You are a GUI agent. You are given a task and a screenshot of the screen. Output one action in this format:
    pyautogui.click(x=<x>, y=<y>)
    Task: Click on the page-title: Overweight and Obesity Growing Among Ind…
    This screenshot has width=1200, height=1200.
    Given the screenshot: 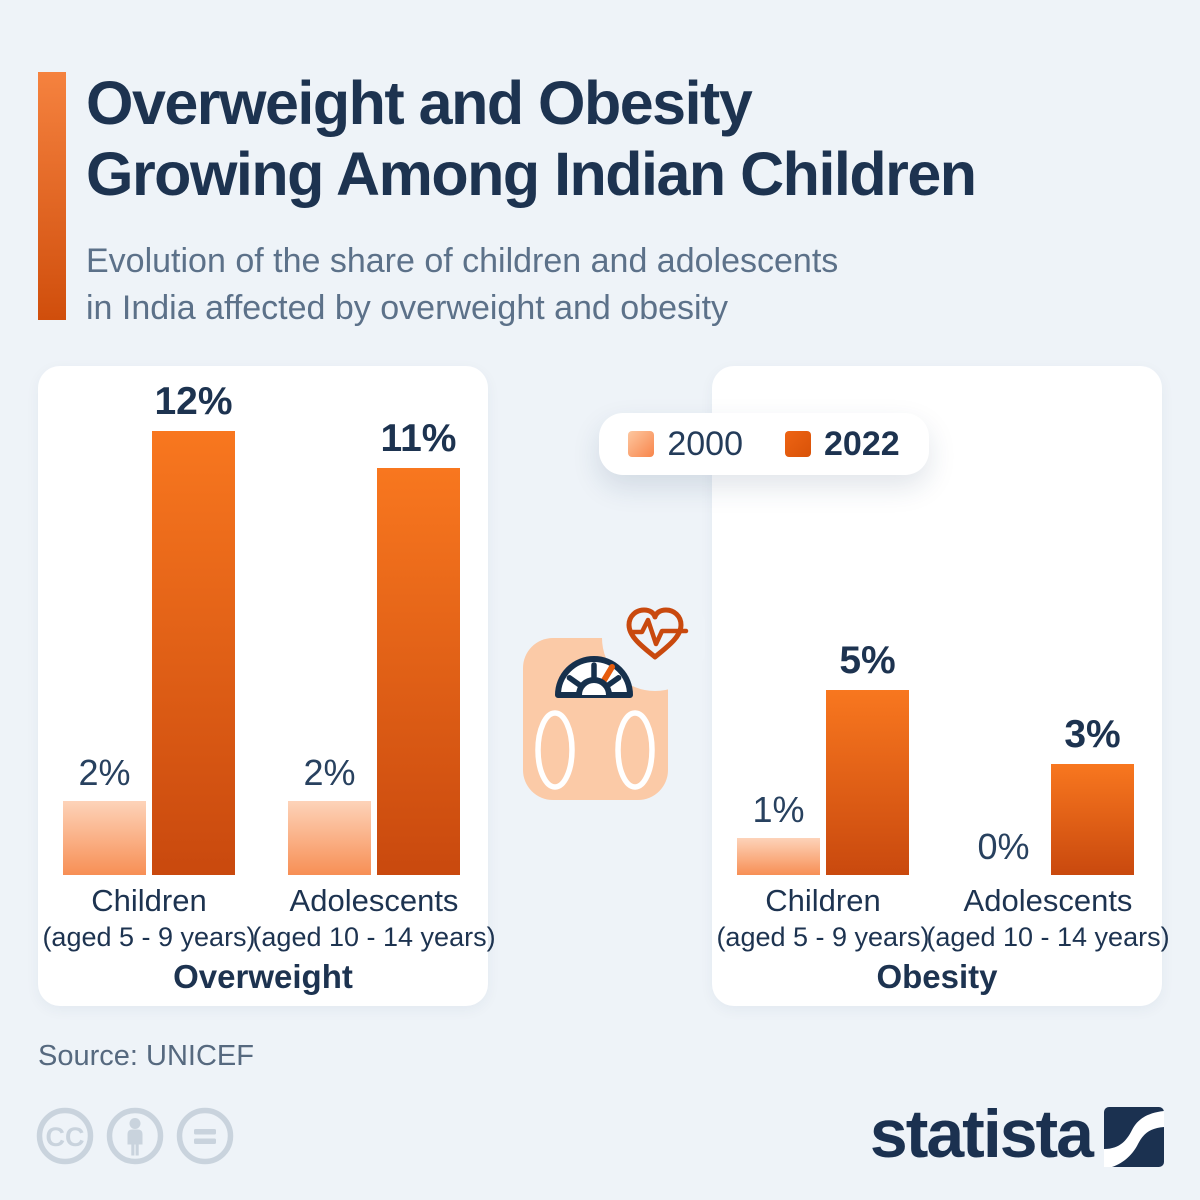 What is the action you would take?
    pyautogui.click(x=531, y=139)
    